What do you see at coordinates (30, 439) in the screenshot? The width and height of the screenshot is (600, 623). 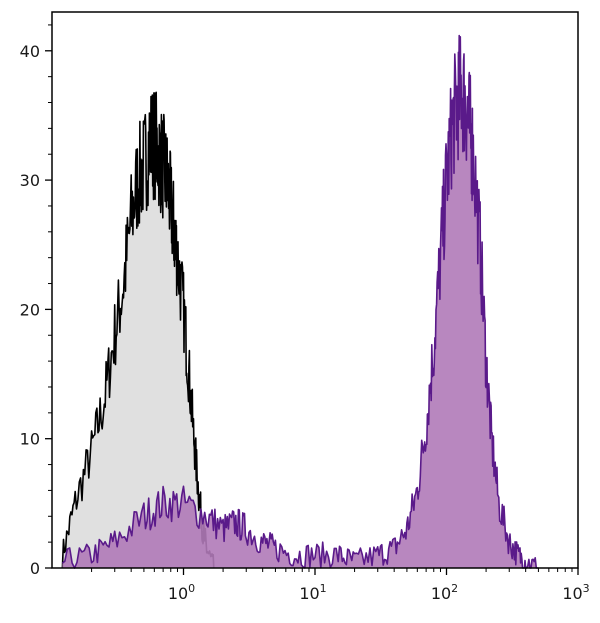 I see `y-tick-label: 10` at bounding box center [30, 439].